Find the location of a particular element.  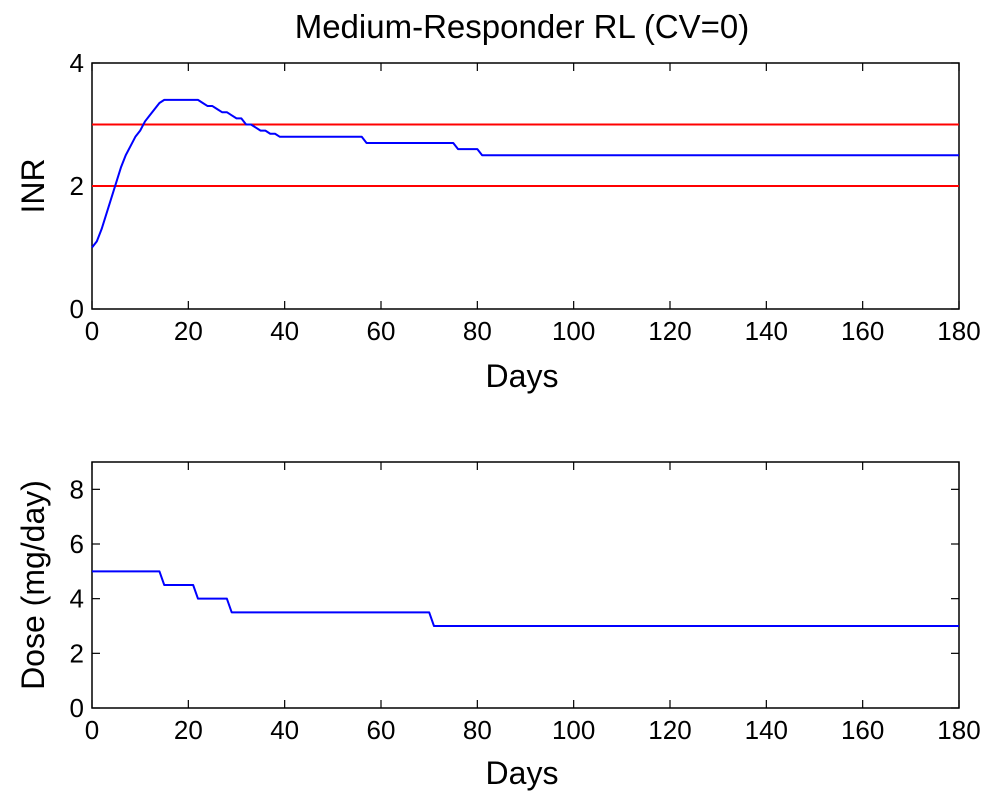

dose-x-tick-label: 20 is located at coordinates (188, 730).